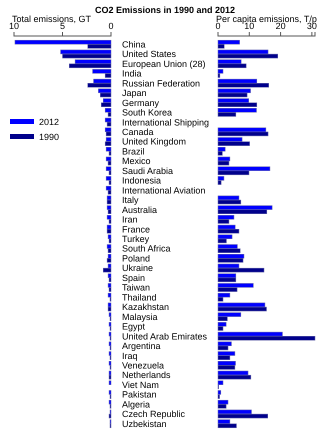  Describe the element at coordinates (165, 336) in the screenshot. I see `y-tick-label: United Arab Emirates` at that location.